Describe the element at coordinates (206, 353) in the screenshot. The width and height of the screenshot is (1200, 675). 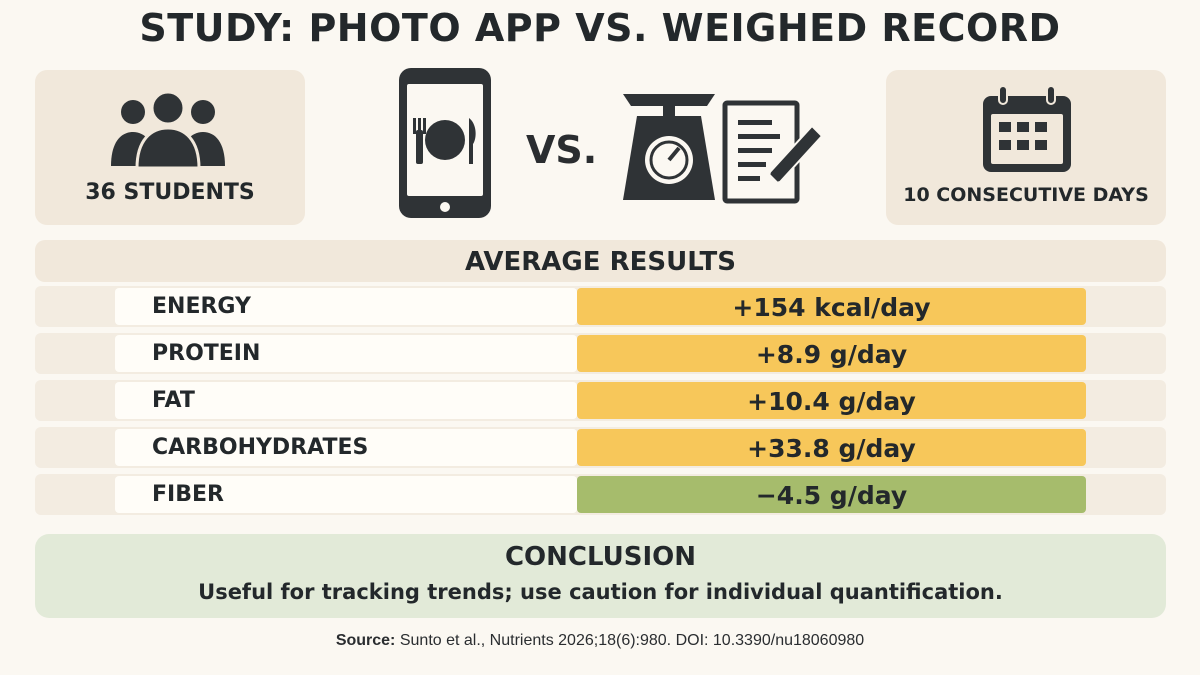
I see `row-label: PROTEIN` at that location.